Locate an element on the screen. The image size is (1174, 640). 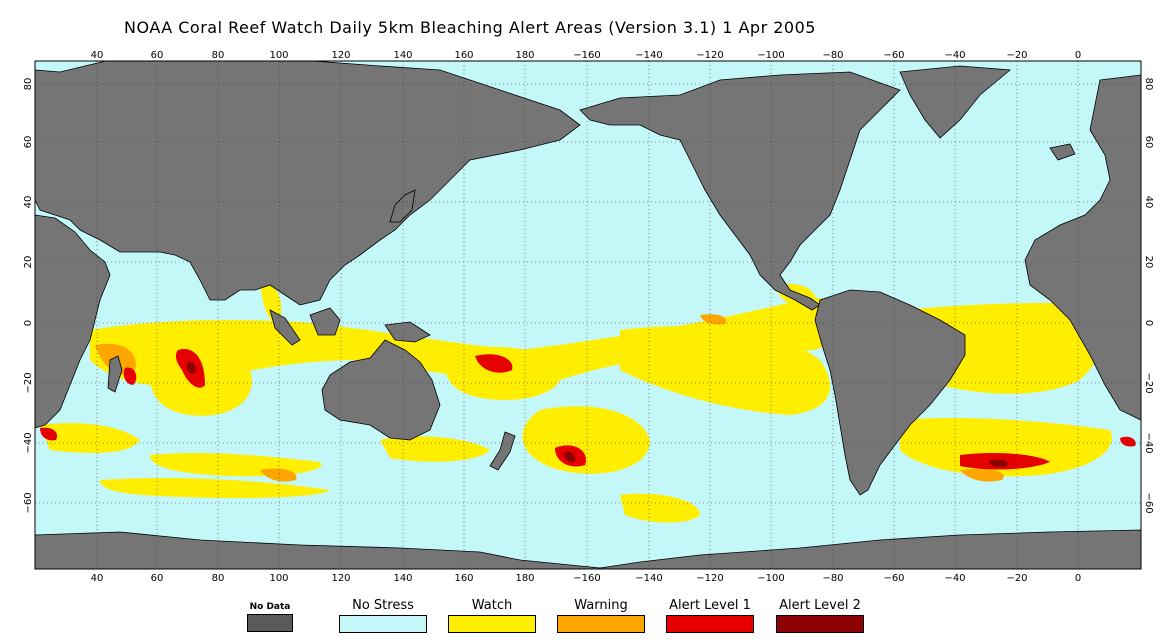
north-america is located at coordinates (740, 191).